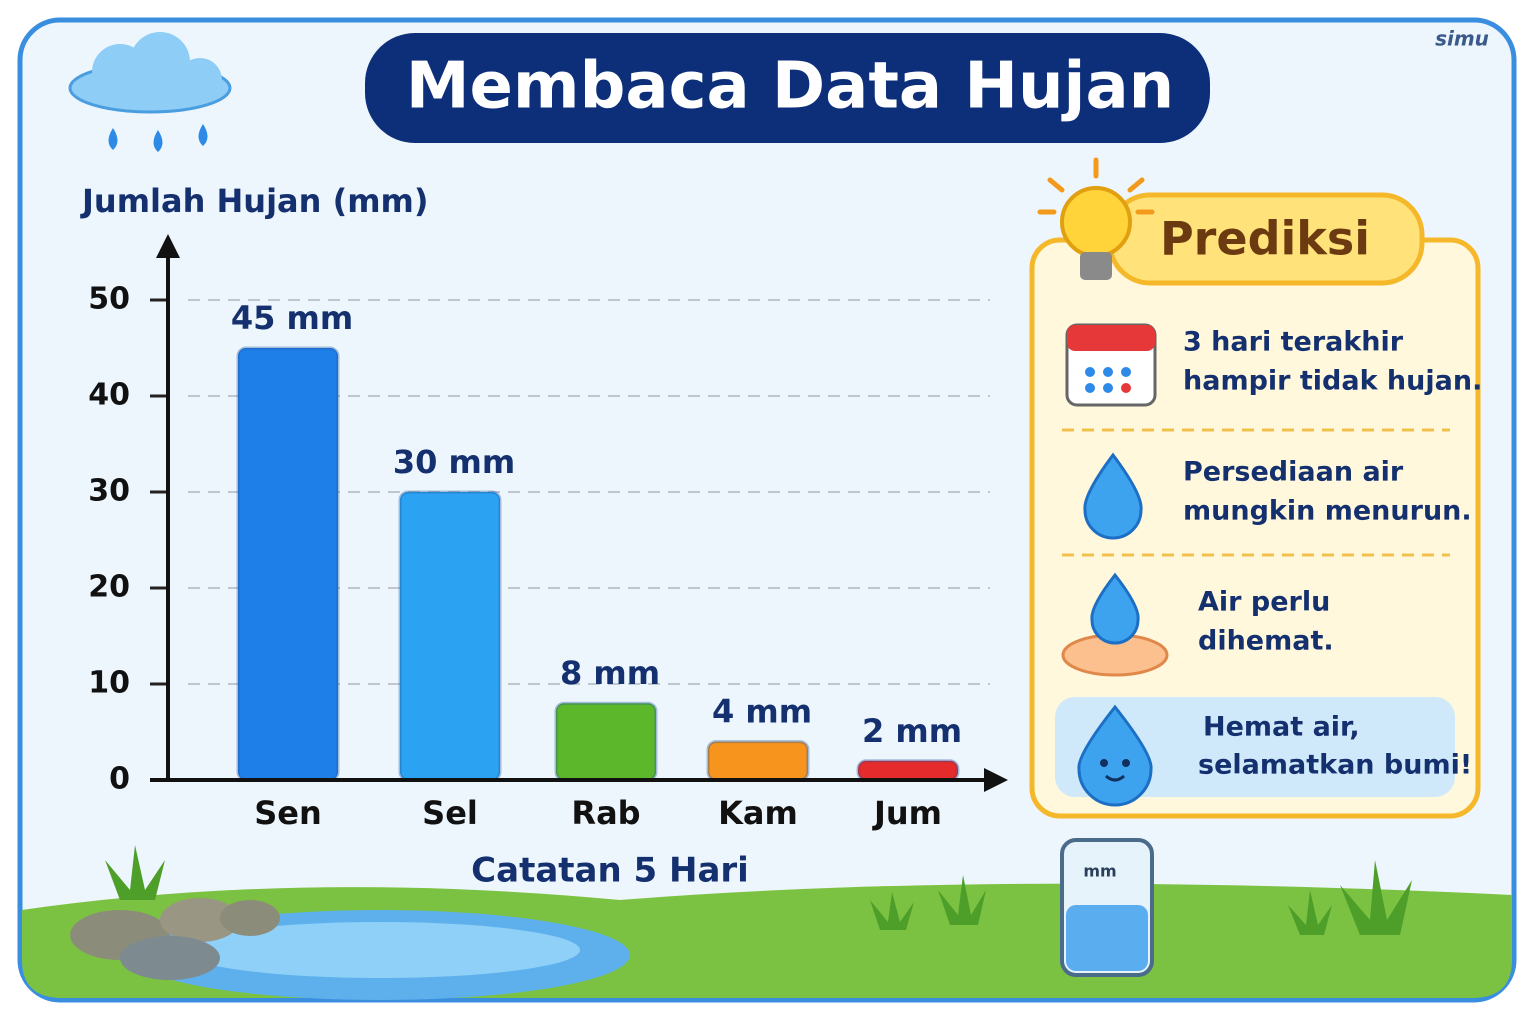 The height and width of the screenshot is (1024, 1536). Describe the element at coordinates (254, 201) in the screenshot. I see `y-axis-label: Jumlah Hujan (mm)` at that location.